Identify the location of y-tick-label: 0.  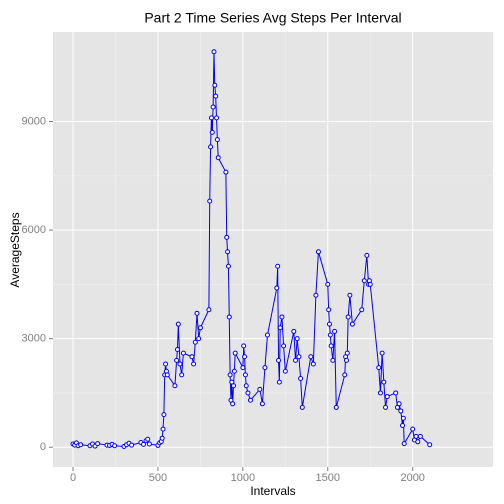
(43, 447).